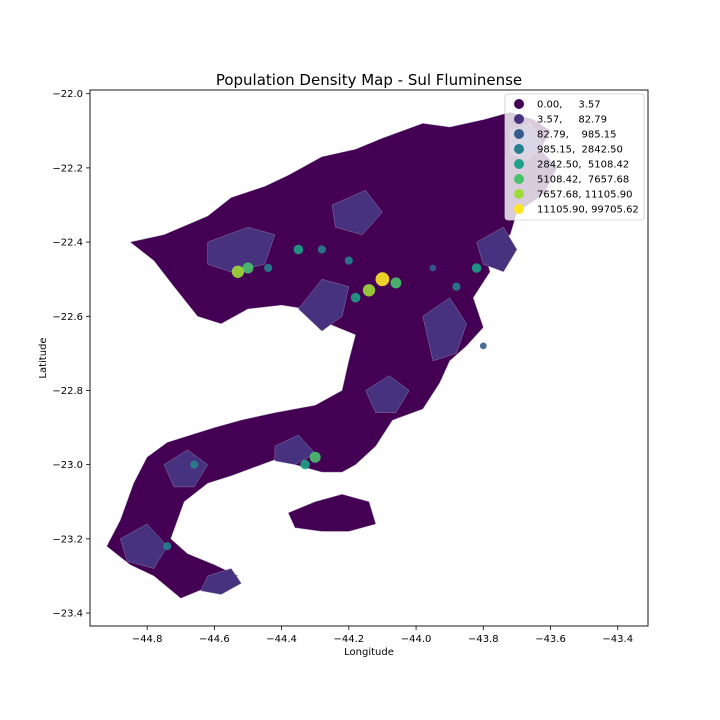  What do you see at coordinates (369, 80) in the screenshot?
I see `chart-title: Population Density Map - Sul Fluminense` at bounding box center [369, 80].